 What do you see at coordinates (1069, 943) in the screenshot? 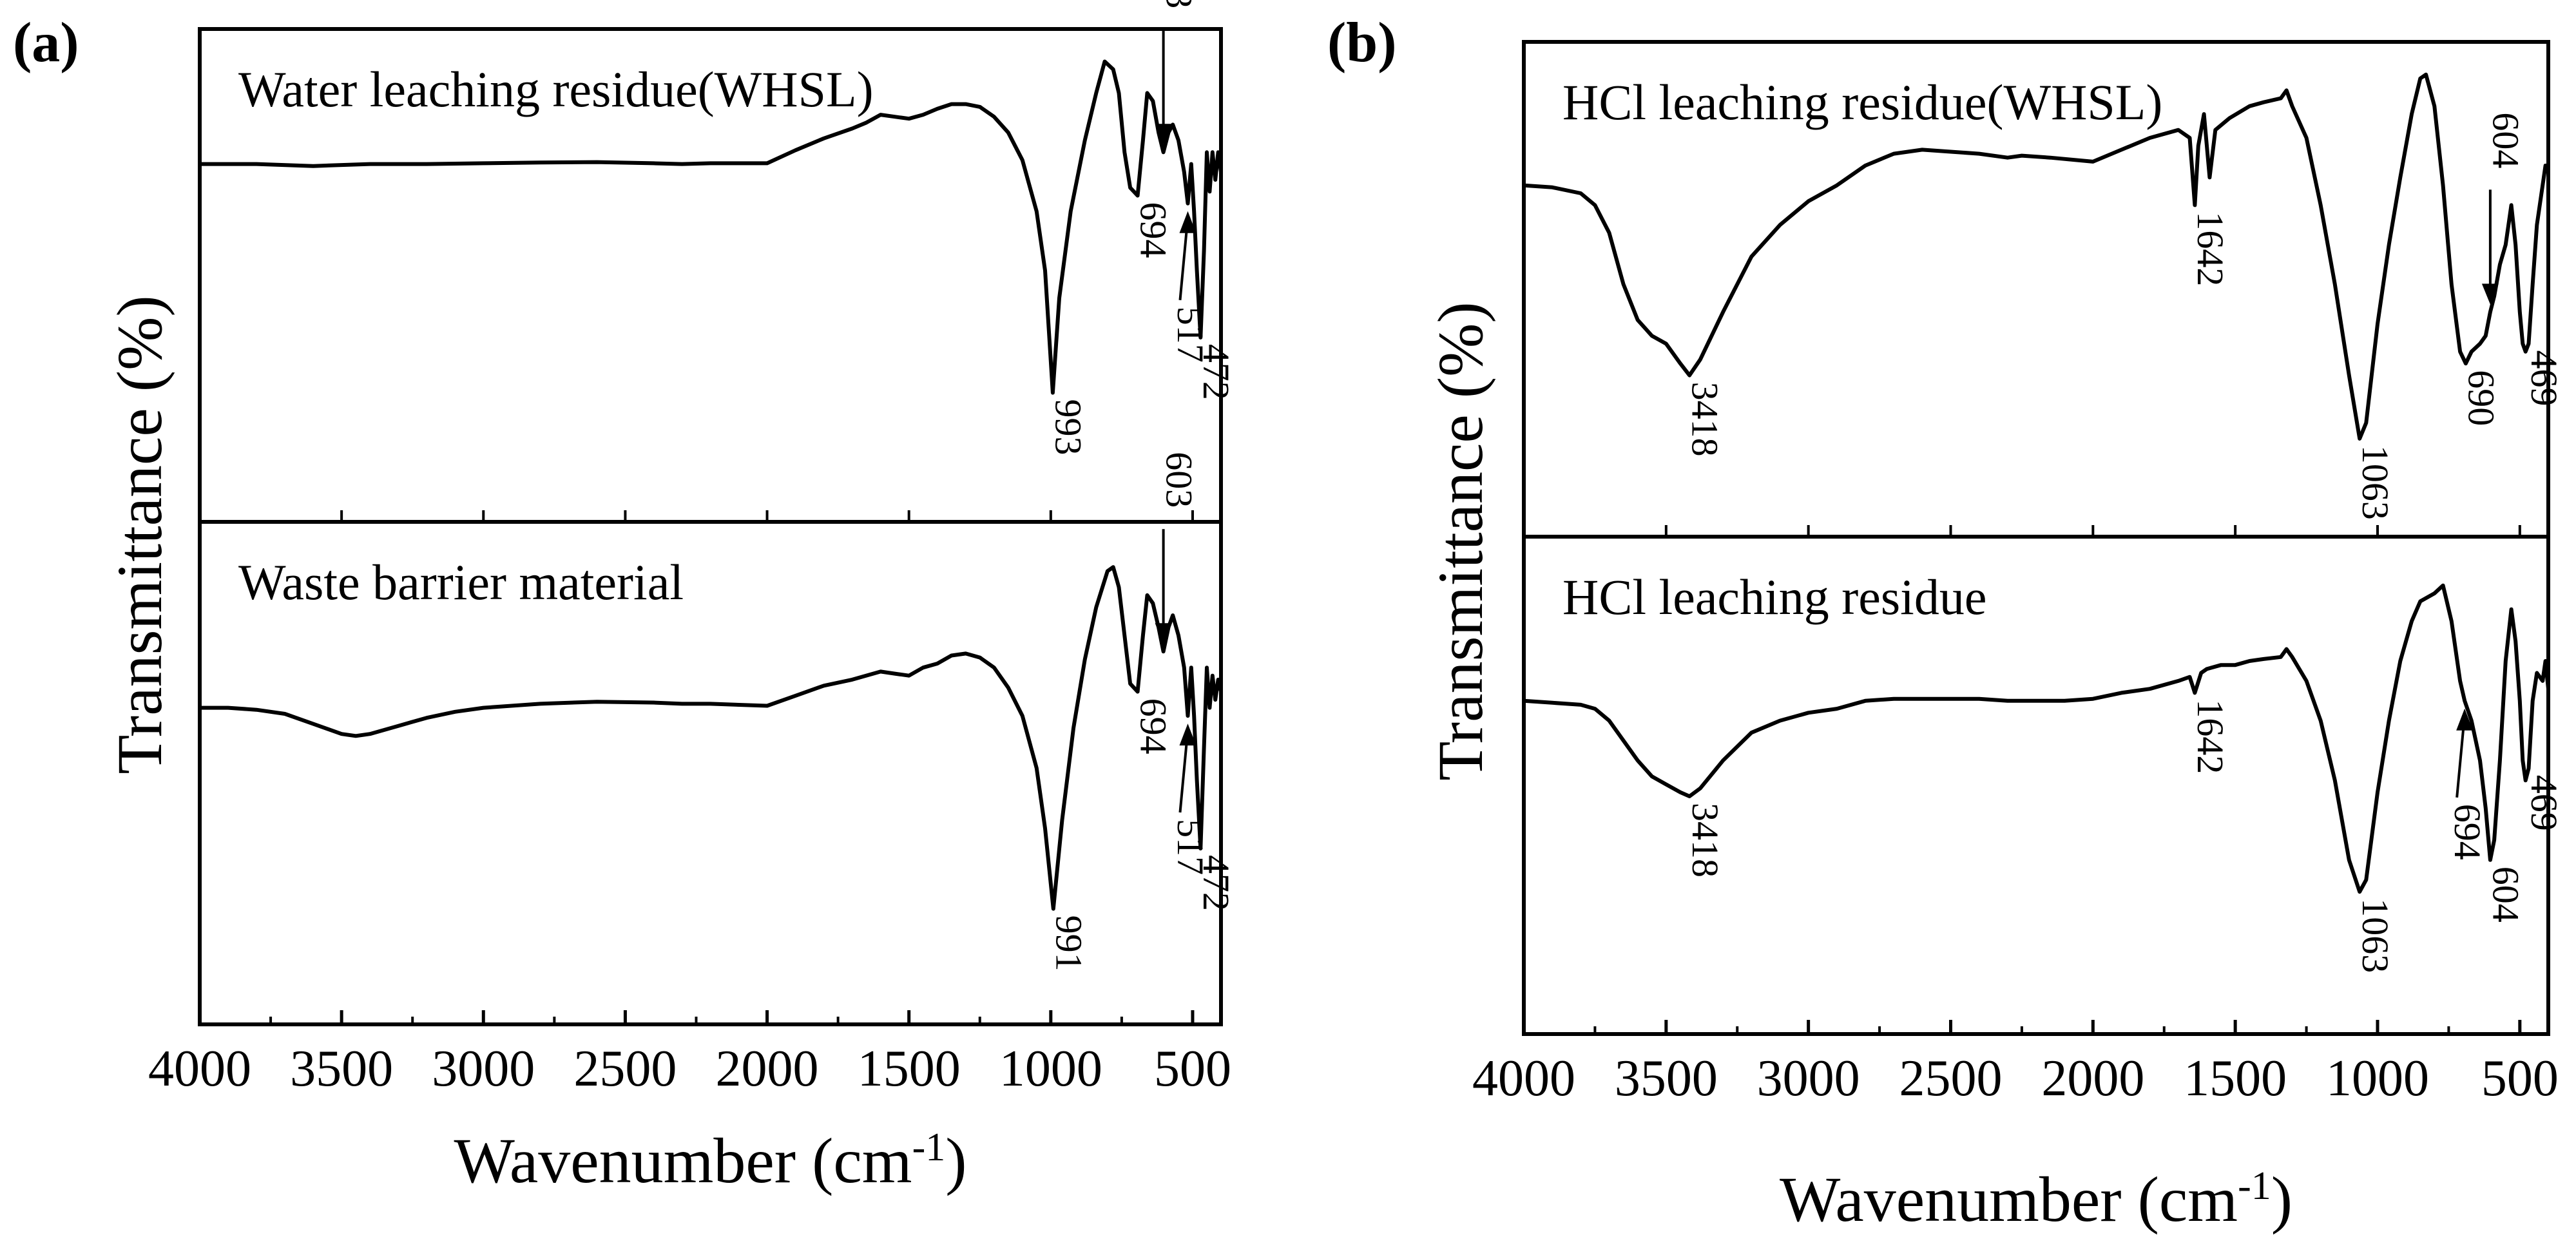
I see `peak-label-991: 991` at bounding box center [1069, 943].